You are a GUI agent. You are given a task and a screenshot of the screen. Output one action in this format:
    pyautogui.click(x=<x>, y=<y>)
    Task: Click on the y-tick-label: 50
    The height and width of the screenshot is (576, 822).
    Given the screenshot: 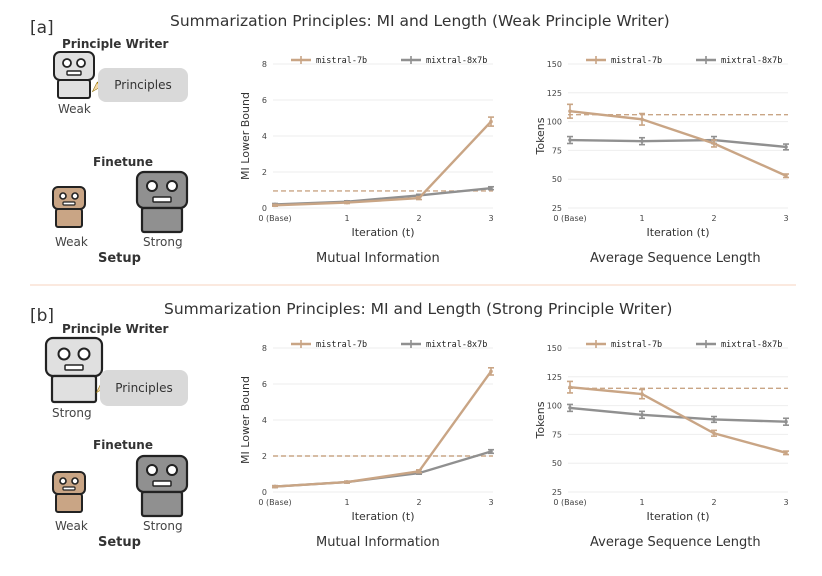 What is the action you would take?
    pyautogui.click(x=557, y=179)
    